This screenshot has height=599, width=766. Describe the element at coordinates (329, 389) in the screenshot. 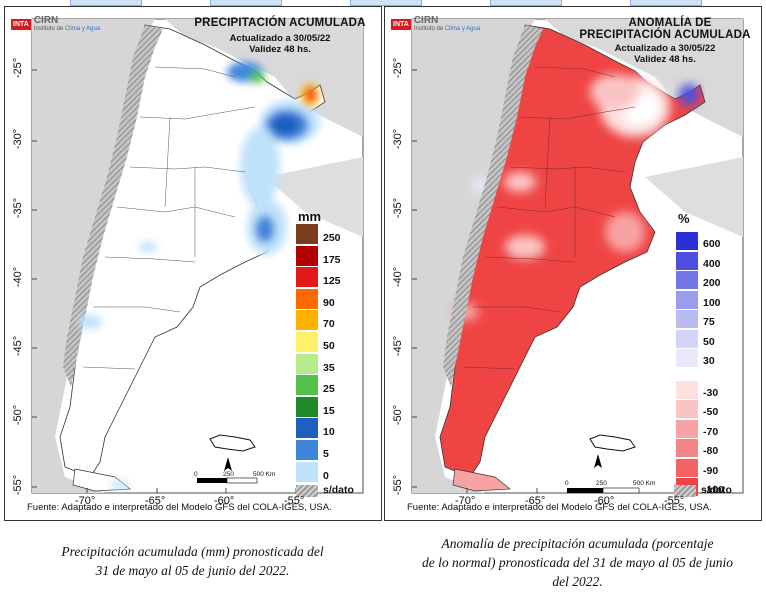

I see `left-legend-label-7: 25` at that location.